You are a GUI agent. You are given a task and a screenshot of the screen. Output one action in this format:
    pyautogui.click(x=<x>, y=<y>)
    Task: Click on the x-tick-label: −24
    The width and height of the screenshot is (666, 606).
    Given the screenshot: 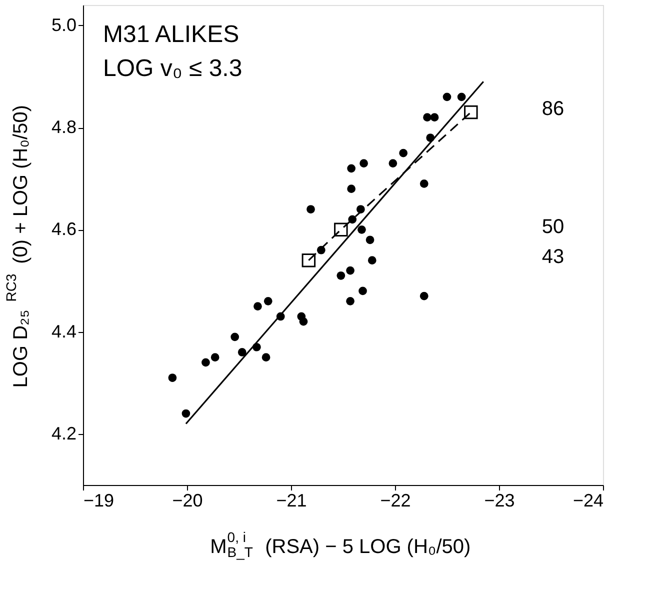 What is the action you would take?
    pyautogui.click(x=588, y=500)
    